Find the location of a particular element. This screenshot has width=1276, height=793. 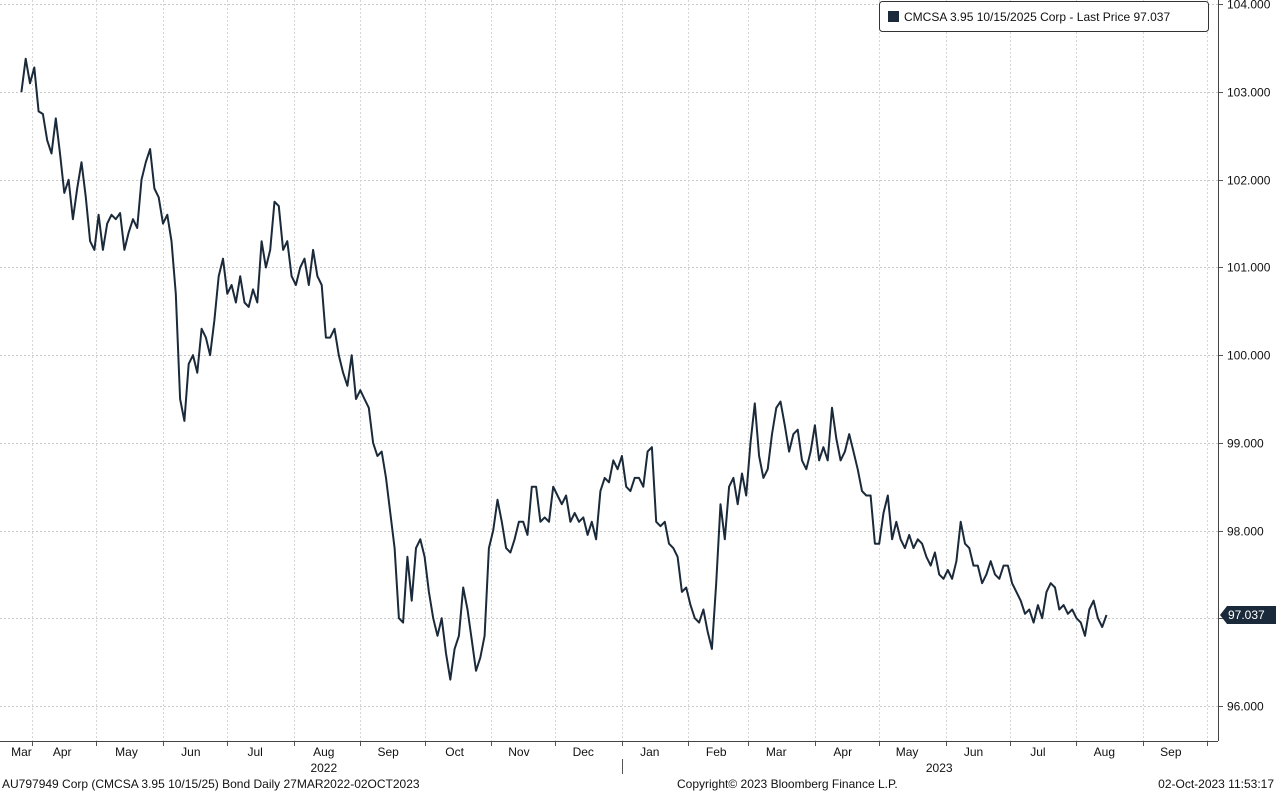

last-price-label: 97.037 is located at coordinates (1246, 615).